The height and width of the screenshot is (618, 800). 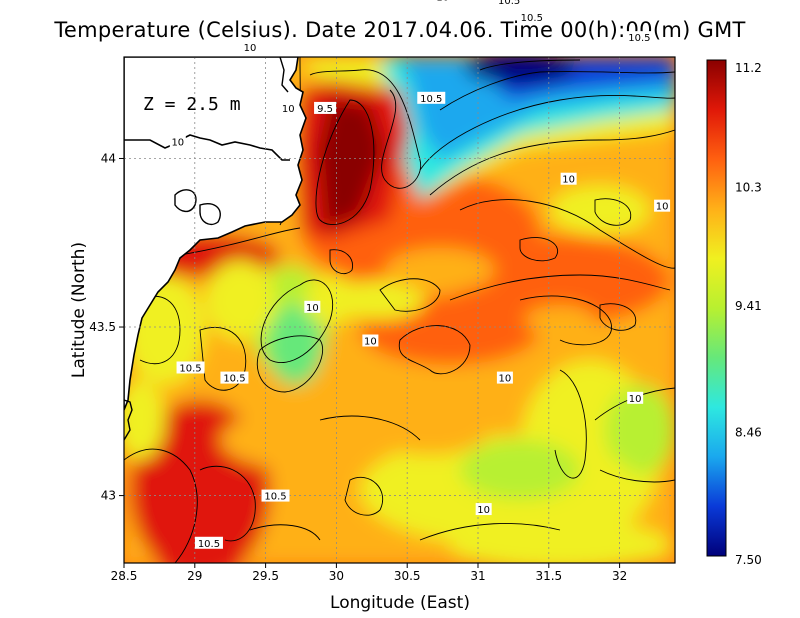 I want to click on y-tick-label: 44, so click(x=108, y=158).